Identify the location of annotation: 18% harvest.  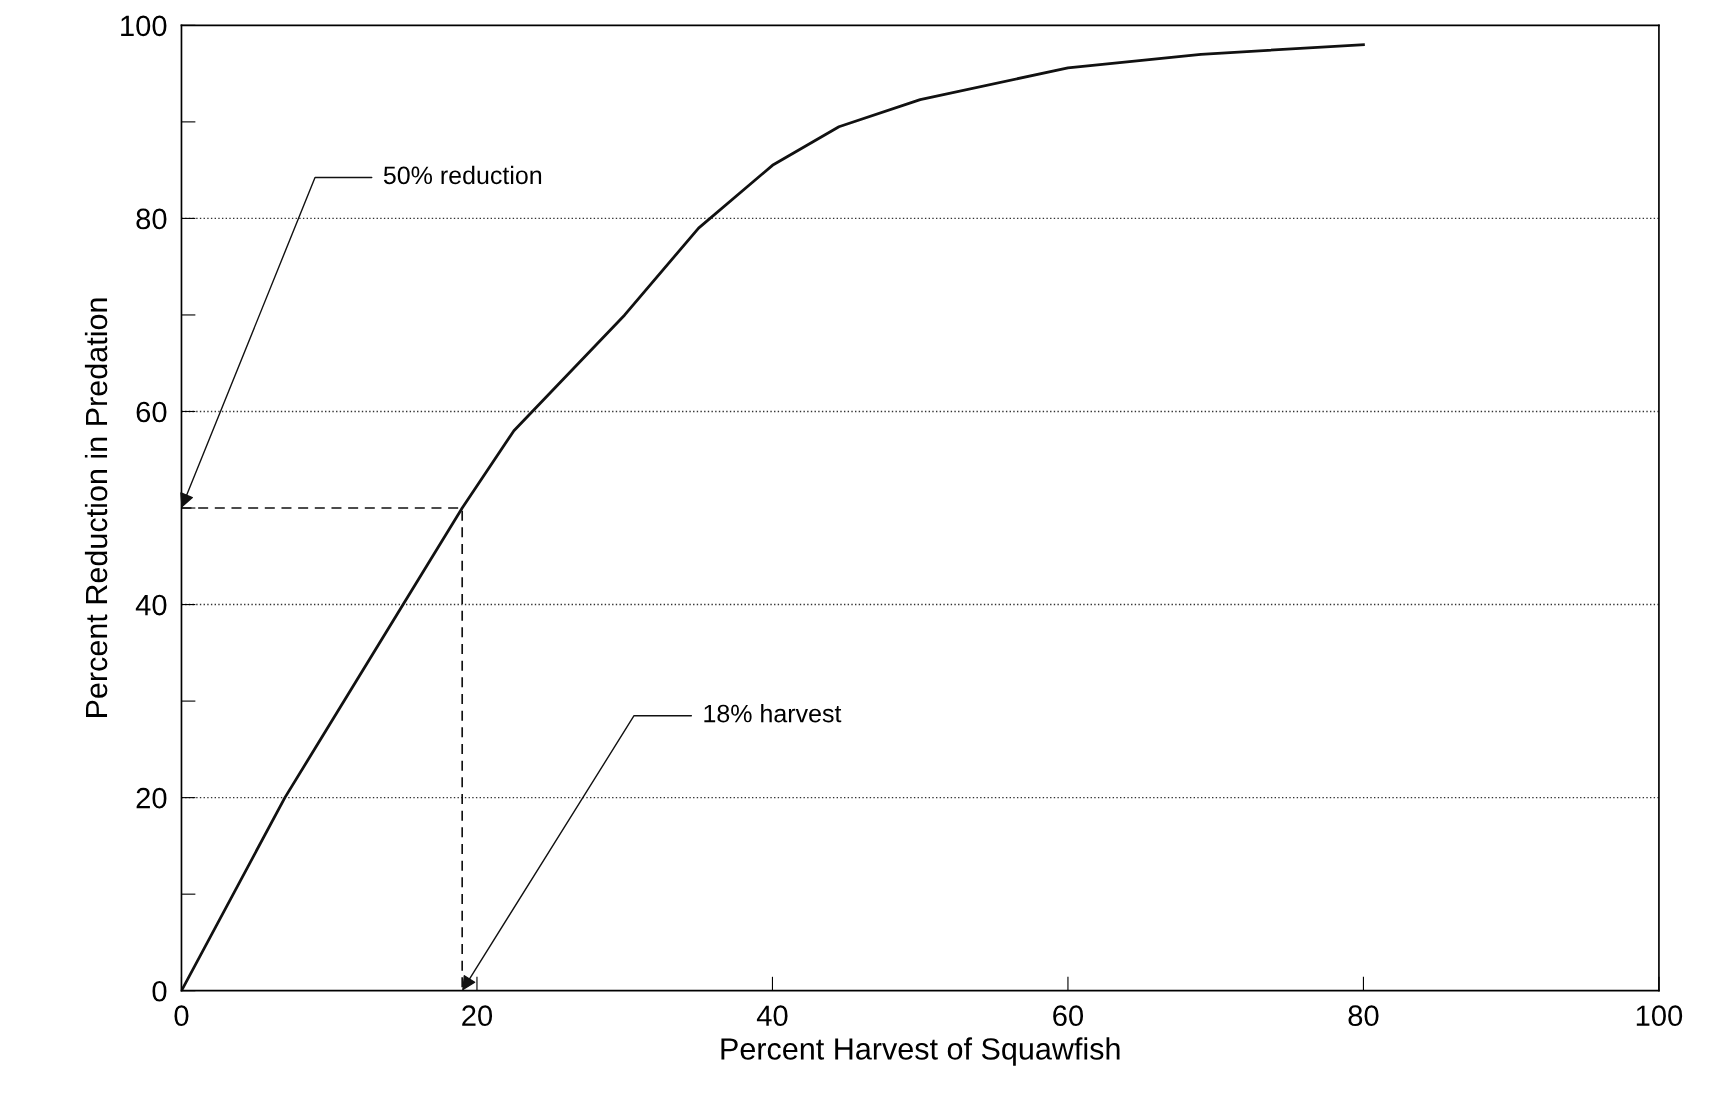
(773, 713).